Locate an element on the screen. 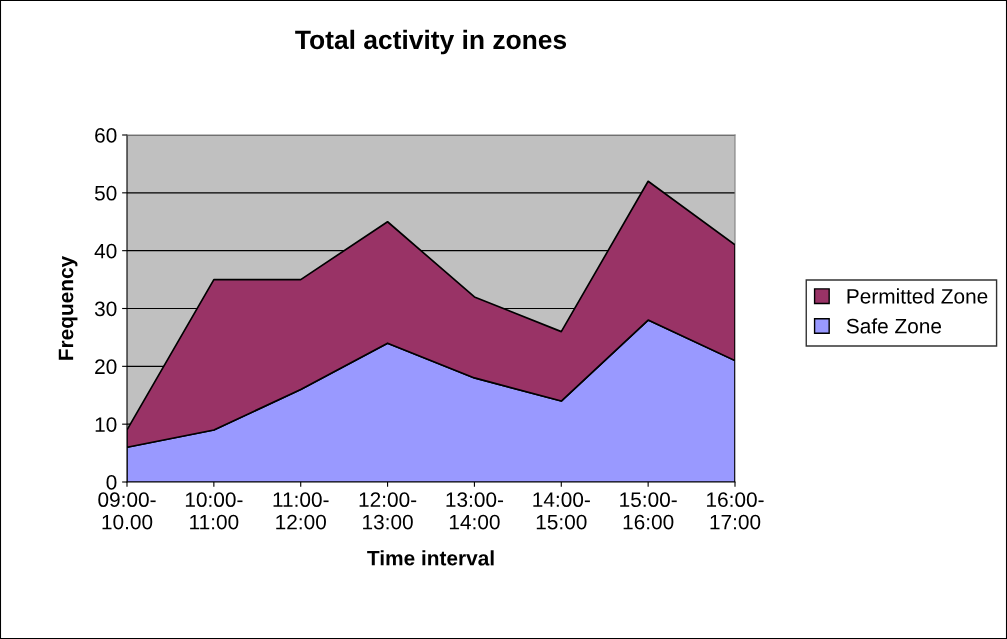 The width and height of the screenshot is (1007, 639). x-tick-label: 14:00- 15:00 is located at coordinates (561, 511).